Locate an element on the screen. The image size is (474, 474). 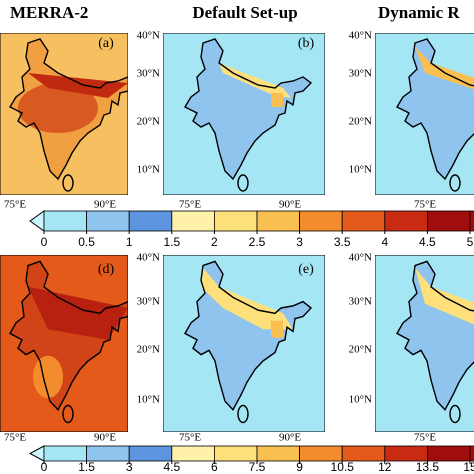
map-merra2 is located at coordinates (64, 114).